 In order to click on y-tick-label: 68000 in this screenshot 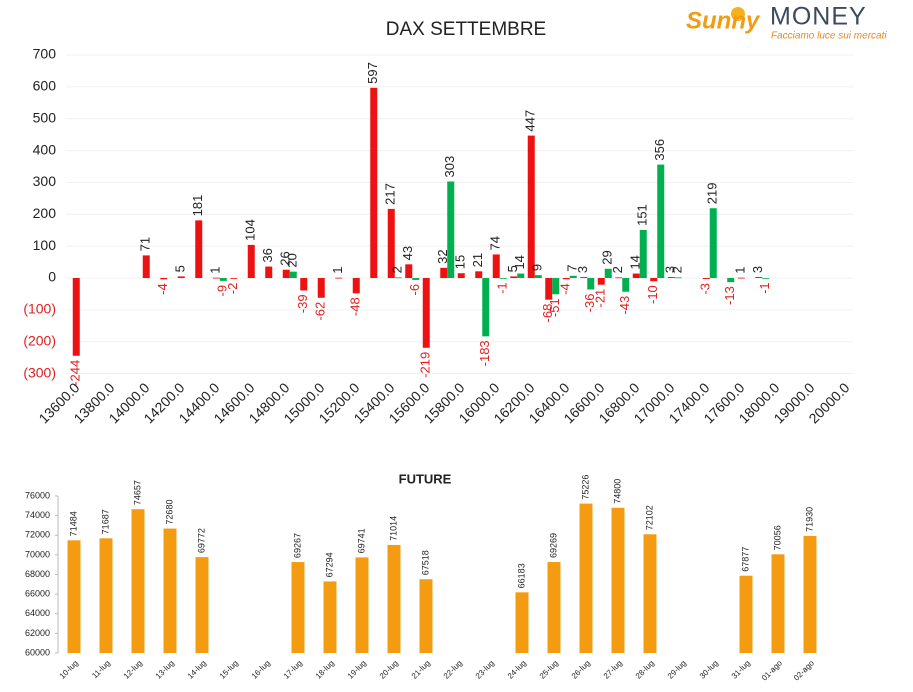, I will do `click(37, 574)`.